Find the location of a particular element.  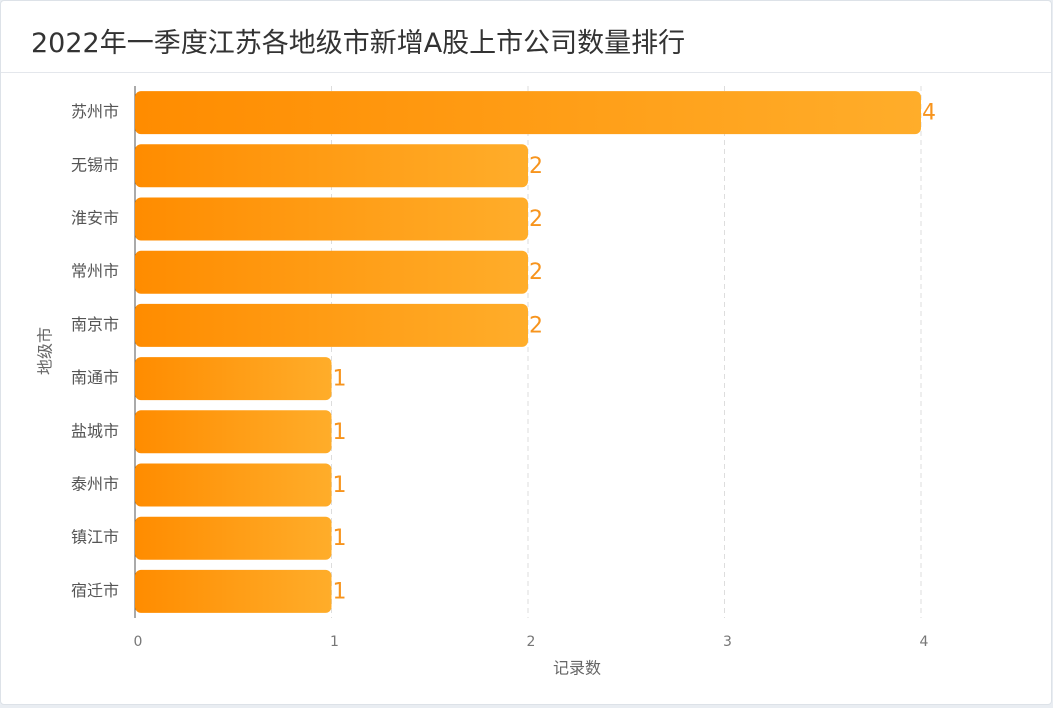

chart-title: 2022年一季度江苏各地级市新增A股上市公司数量排行 is located at coordinates (358, 43).